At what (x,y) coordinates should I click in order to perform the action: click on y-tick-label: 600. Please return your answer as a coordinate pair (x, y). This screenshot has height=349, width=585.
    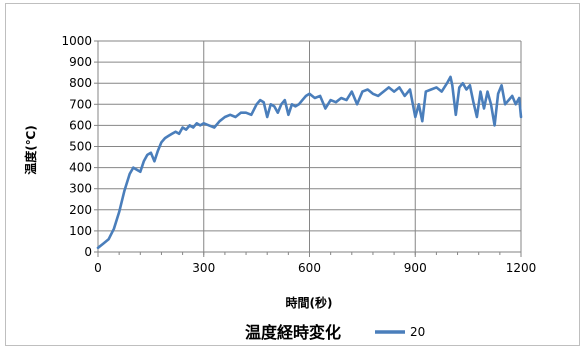
    Looking at the image, I should click on (80, 125).